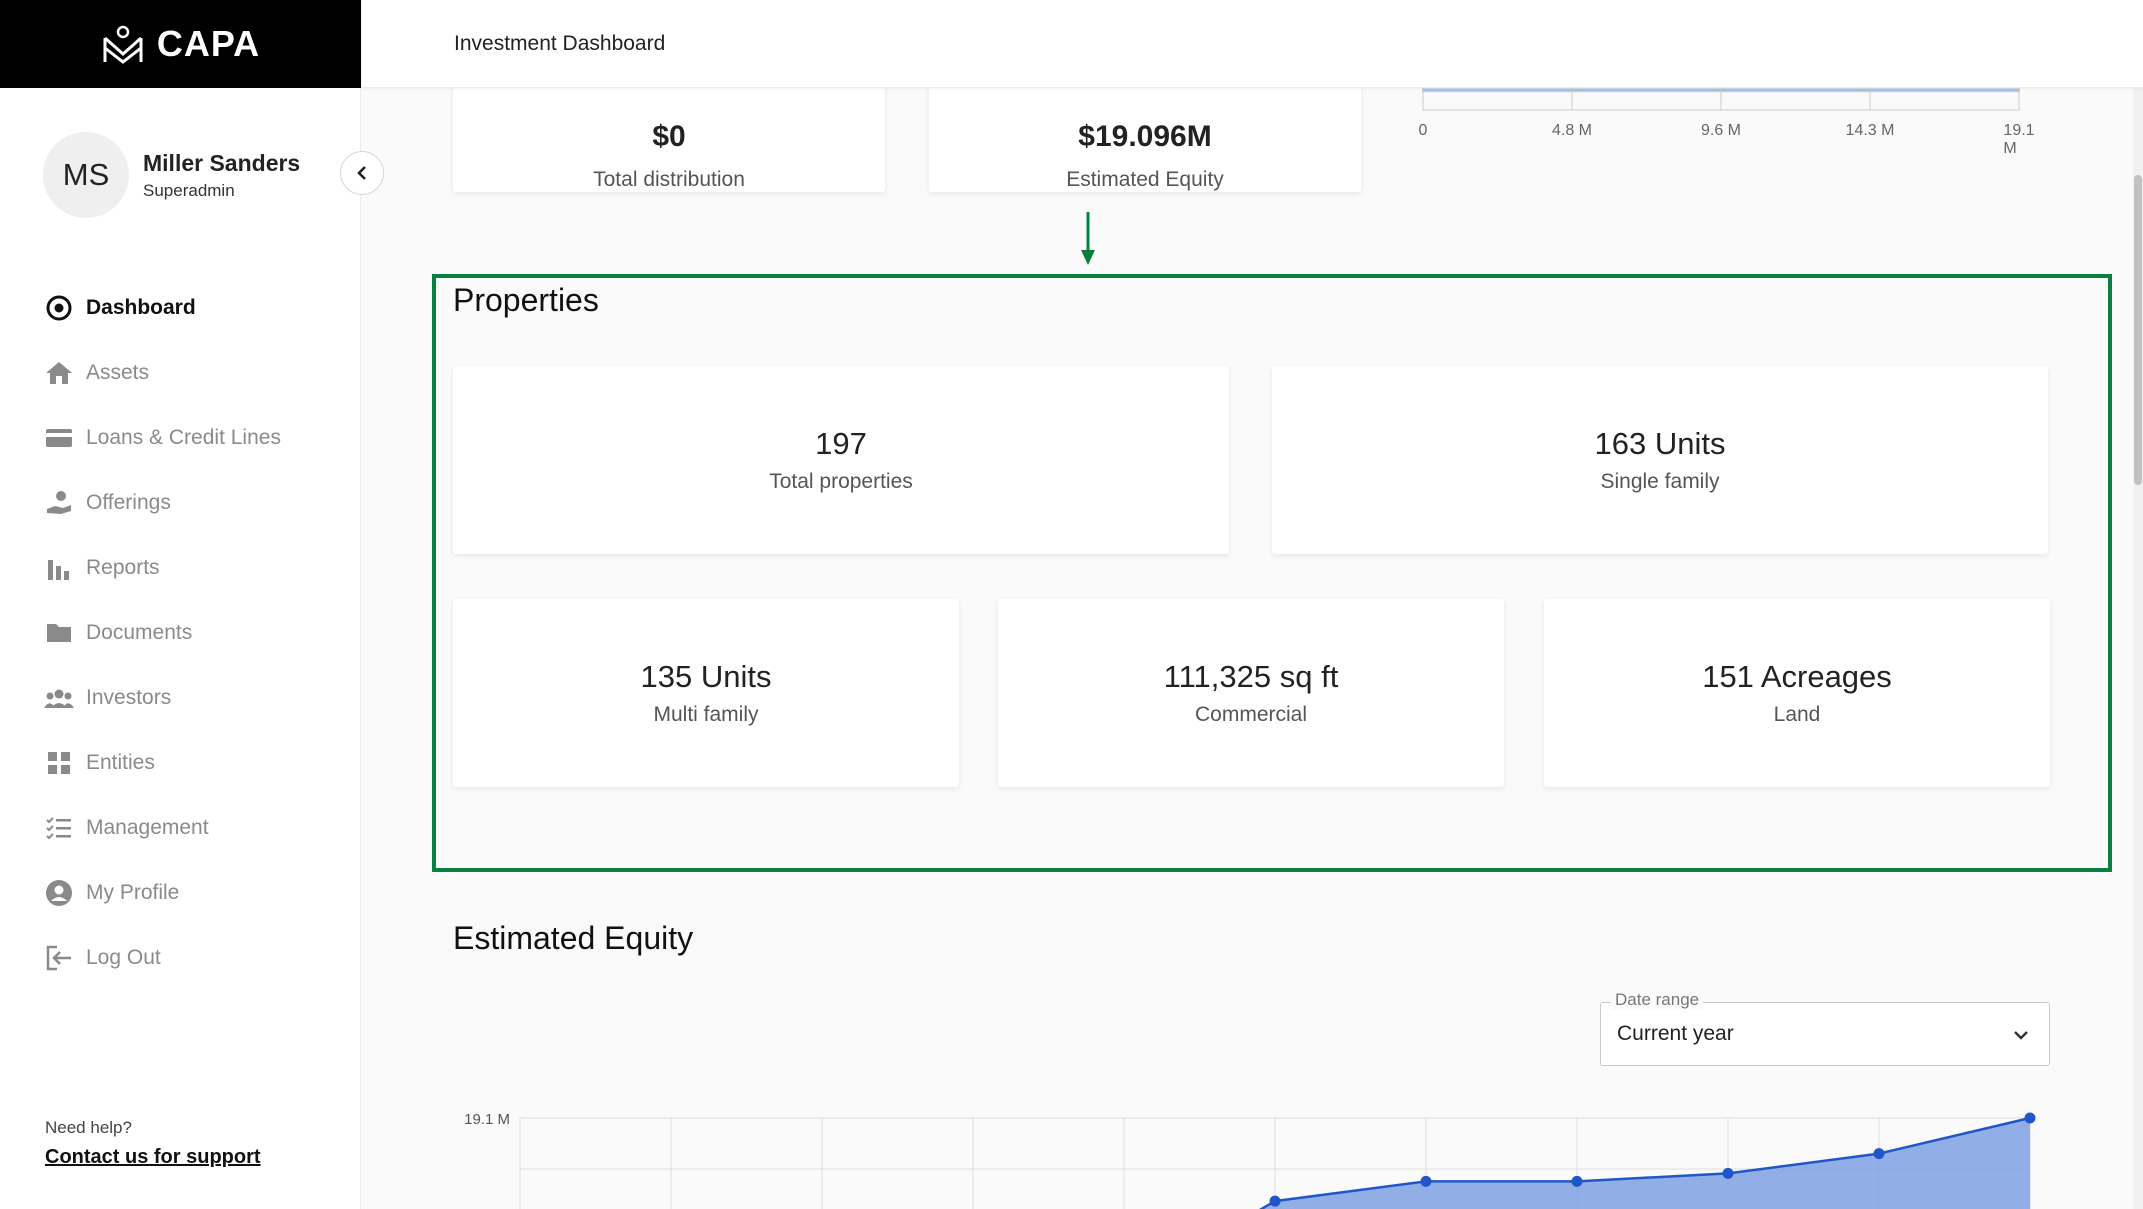 Image resolution: width=2143 pixels, height=1209 pixels. I want to click on stat-label: Total distribution, so click(669, 179).